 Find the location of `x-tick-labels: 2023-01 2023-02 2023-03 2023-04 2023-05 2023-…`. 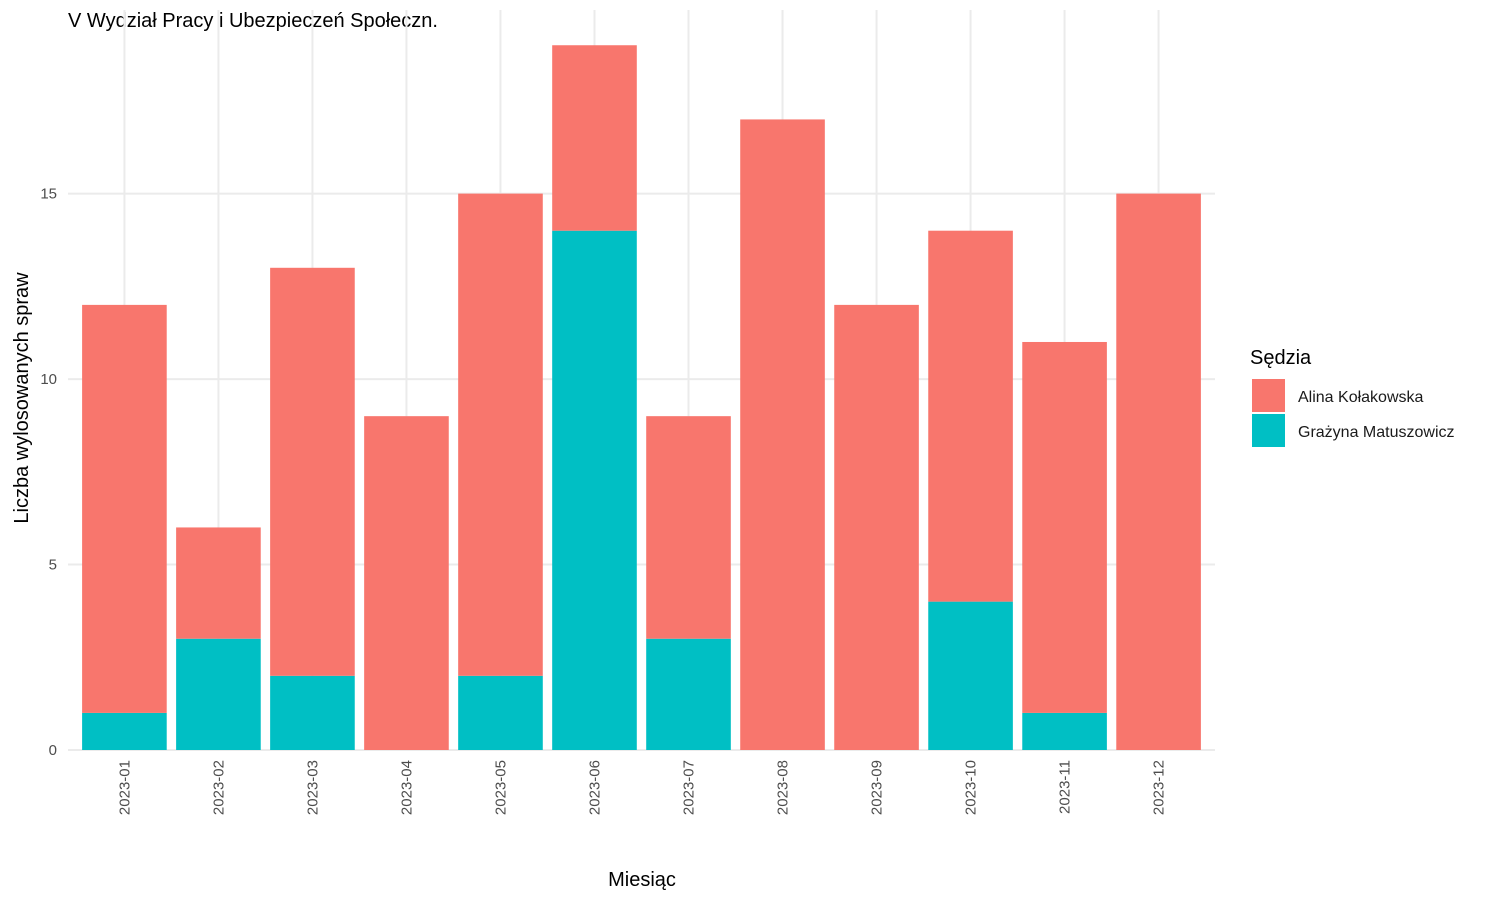

x-tick-labels: 2023-01 2023-02 2023-03 2023-04 2023-05 2023-… is located at coordinates (641, 787).